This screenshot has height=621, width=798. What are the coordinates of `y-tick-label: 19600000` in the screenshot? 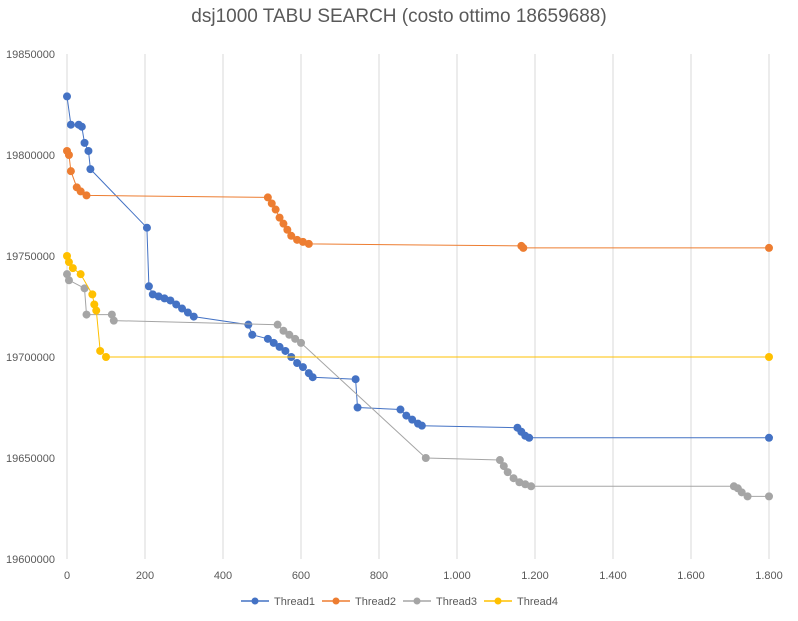 It's located at (30, 560).